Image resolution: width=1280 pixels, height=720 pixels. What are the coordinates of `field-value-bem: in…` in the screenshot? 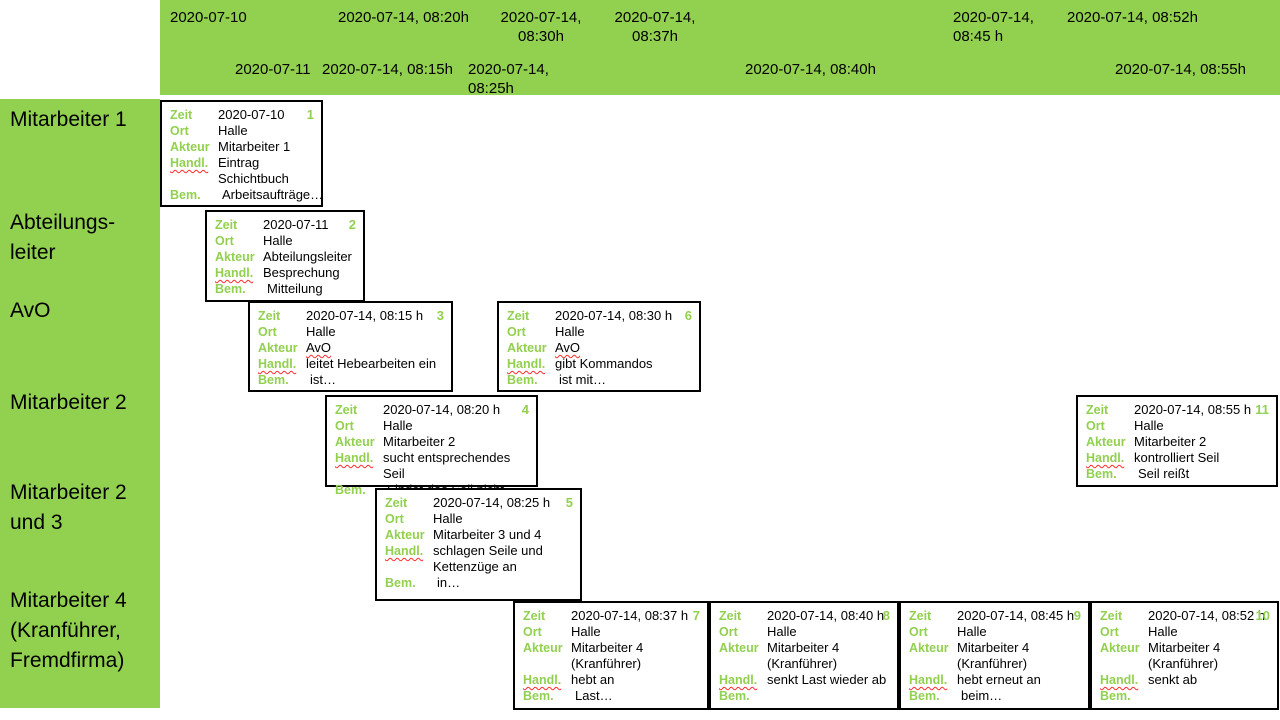 It's located at (449, 582).